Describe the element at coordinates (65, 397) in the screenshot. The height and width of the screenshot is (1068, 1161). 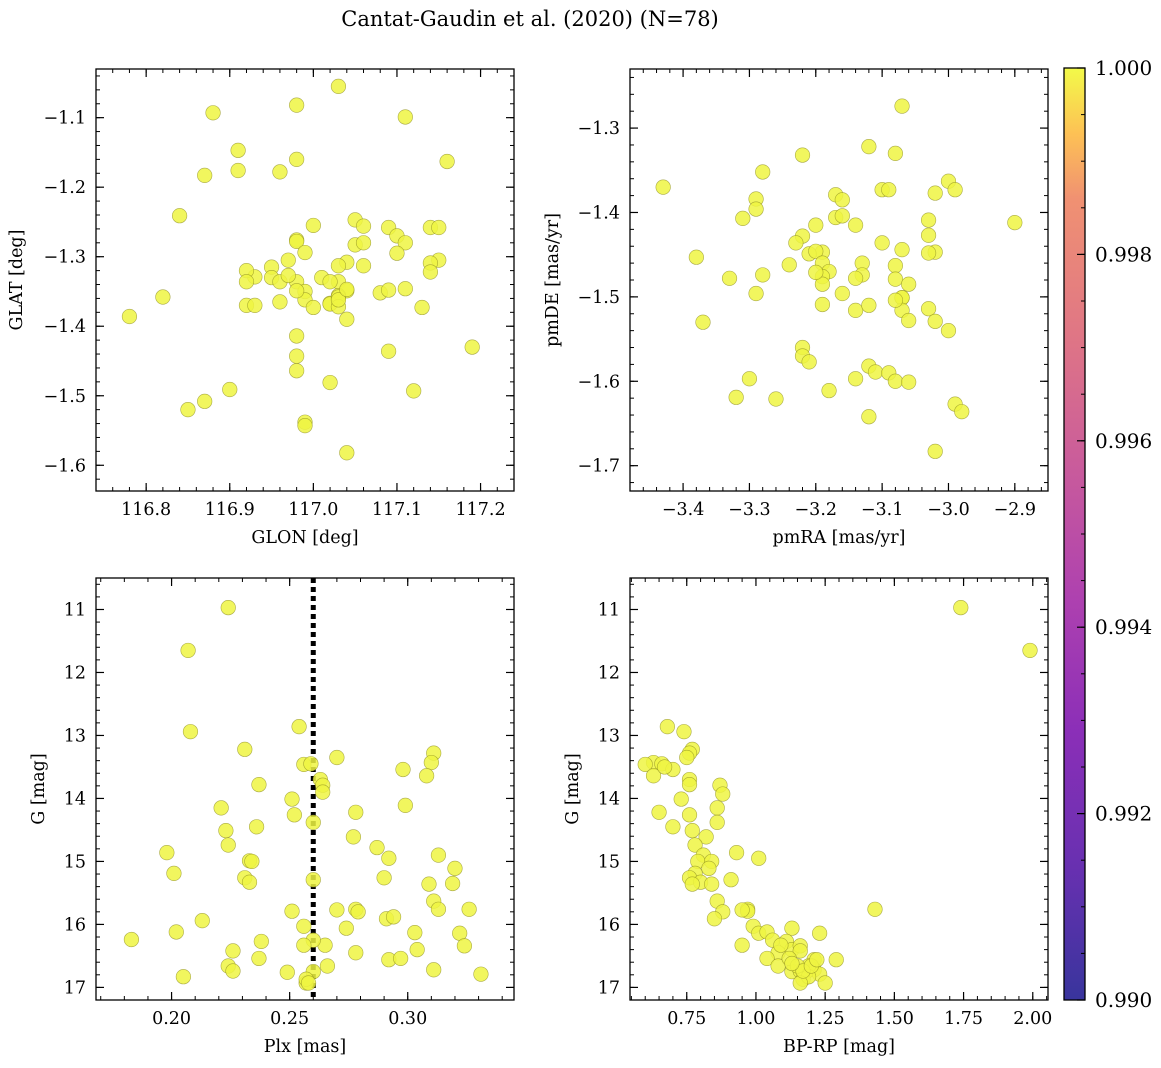
I see `y-tick-label: −1.5` at that location.